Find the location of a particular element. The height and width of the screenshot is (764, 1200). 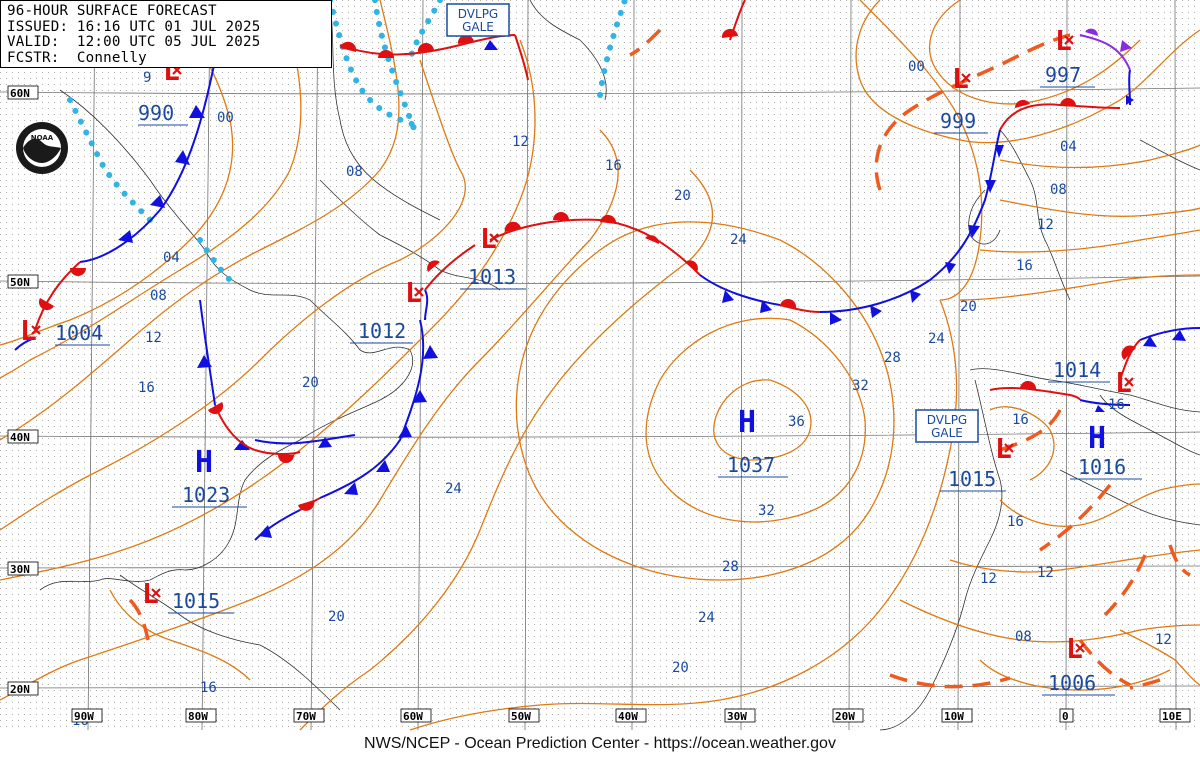

issued-time: ISSUED: 16:16 UTC 01 JUL 2025 is located at coordinates (134, 26).